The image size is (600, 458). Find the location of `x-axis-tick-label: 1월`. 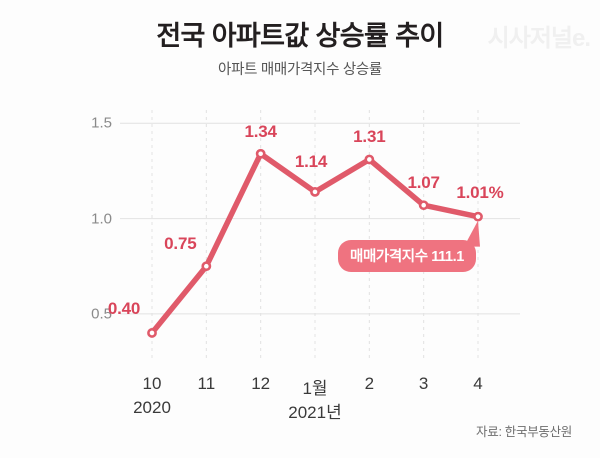

x-axis-tick-label: 1월 is located at coordinates (315, 388).